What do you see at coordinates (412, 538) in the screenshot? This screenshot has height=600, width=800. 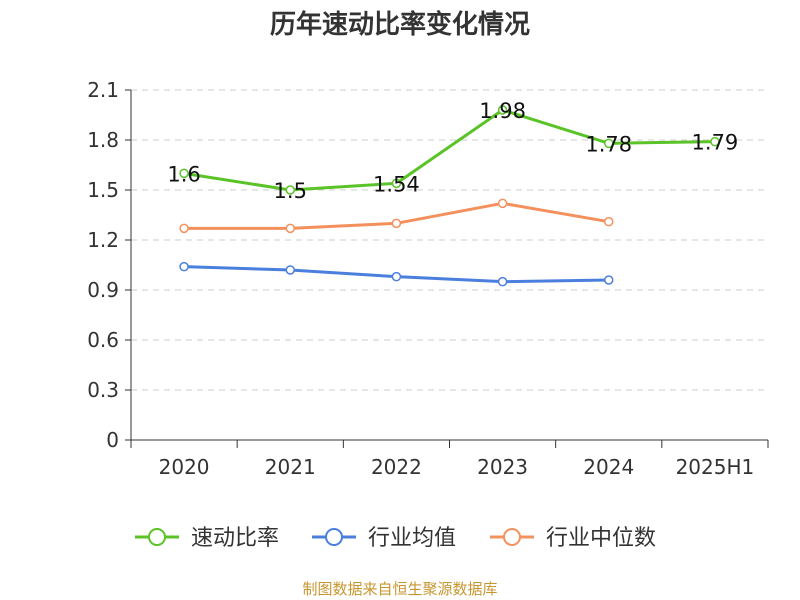 I see `legend-label: 行业均值` at bounding box center [412, 538].